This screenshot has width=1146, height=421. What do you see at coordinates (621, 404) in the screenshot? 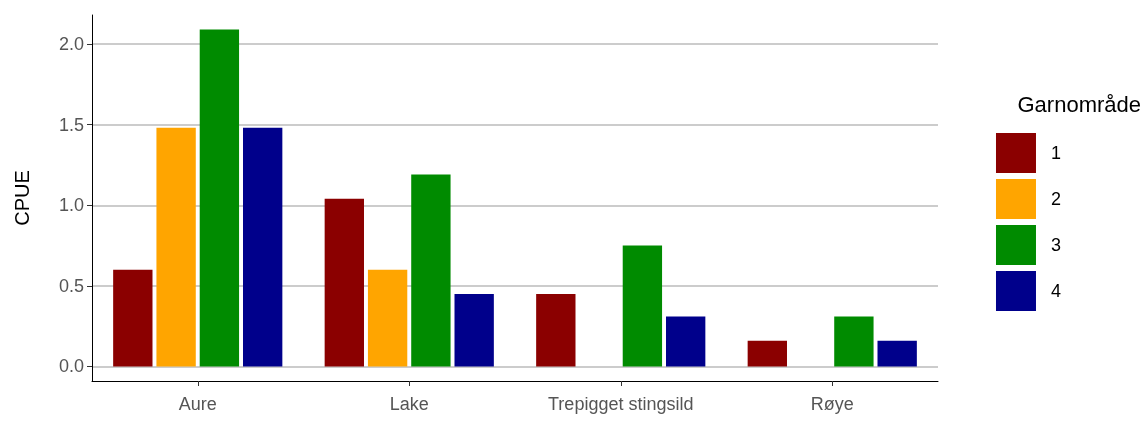
I see `x-tick-label: Trepigget stingsild` at bounding box center [621, 404].